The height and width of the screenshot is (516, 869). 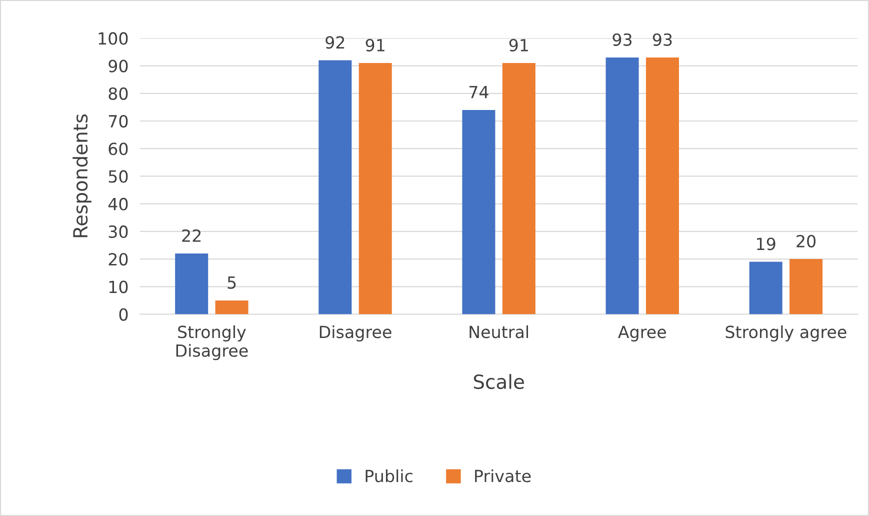 I want to click on legend-label: Private, so click(x=503, y=475).